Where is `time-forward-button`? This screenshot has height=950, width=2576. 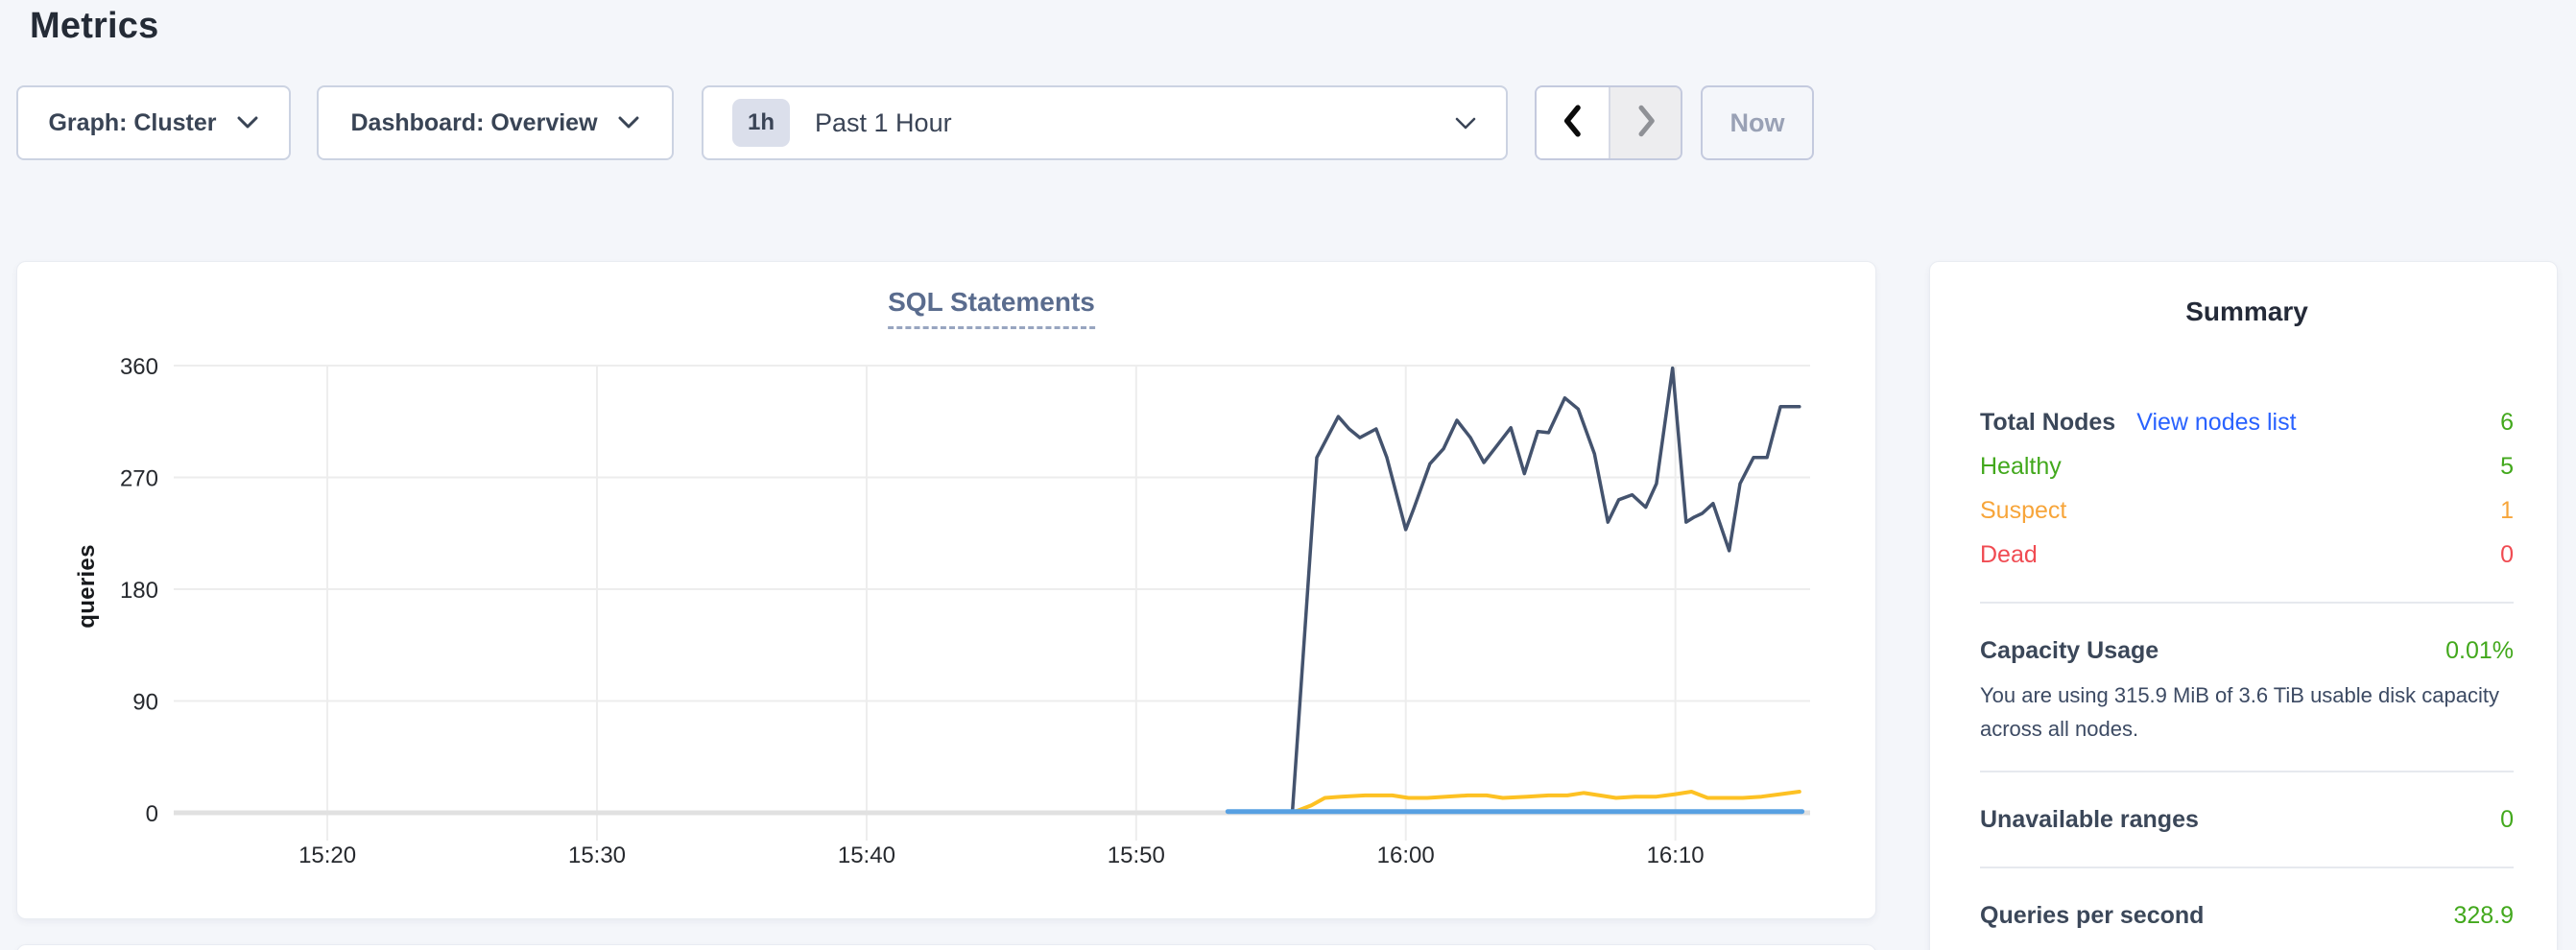 time-forward-button is located at coordinates (1645, 122).